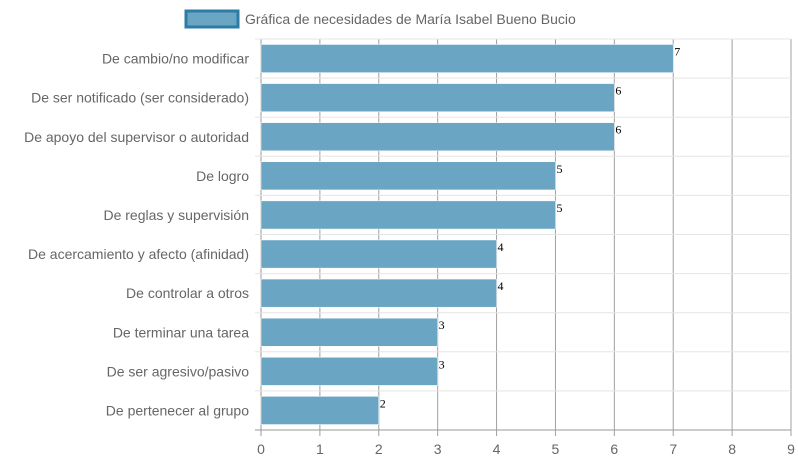 Image resolution: width=798 pixels, height=465 pixels. What do you see at coordinates (791, 449) in the screenshot?
I see `x-tick-label: 9` at bounding box center [791, 449].